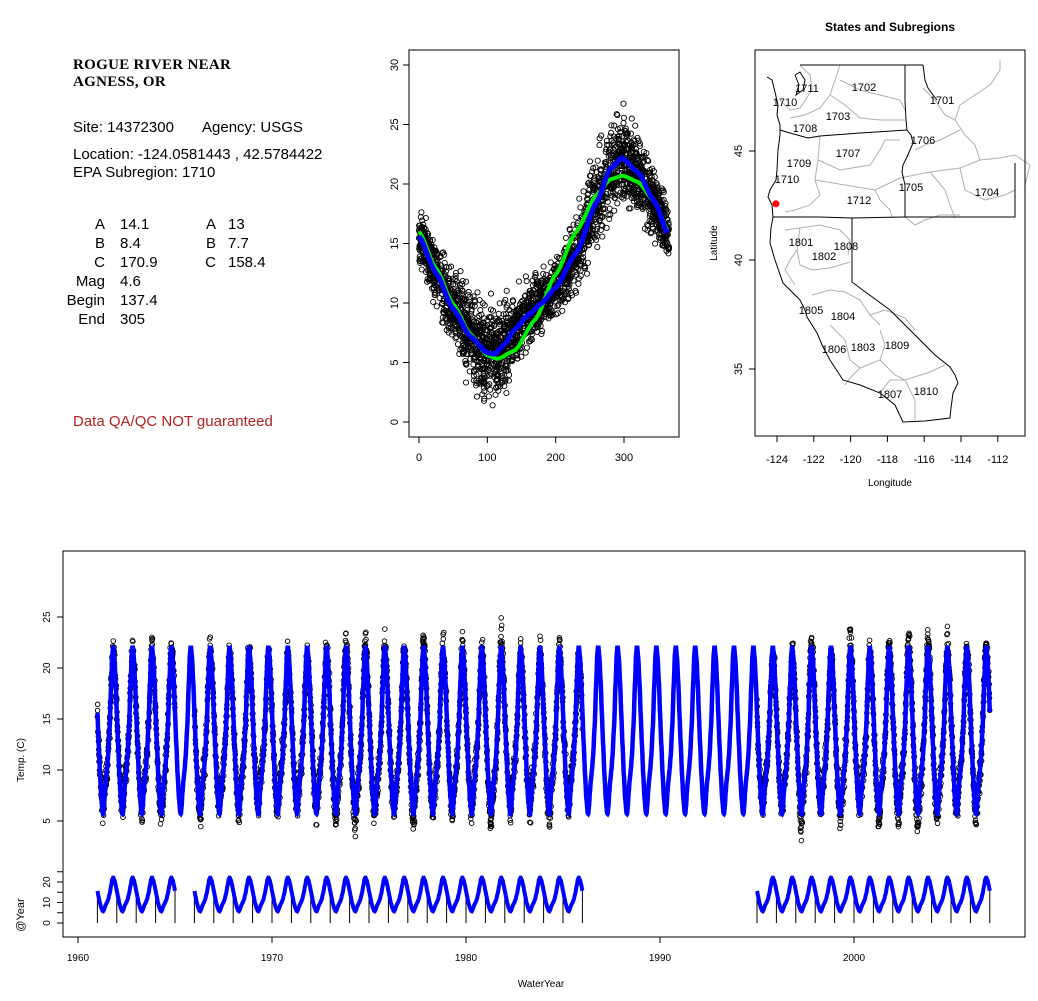 The height and width of the screenshot is (1001, 1038). What do you see at coordinates (236, 224) in the screenshot?
I see `param-value: 13` at bounding box center [236, 224].